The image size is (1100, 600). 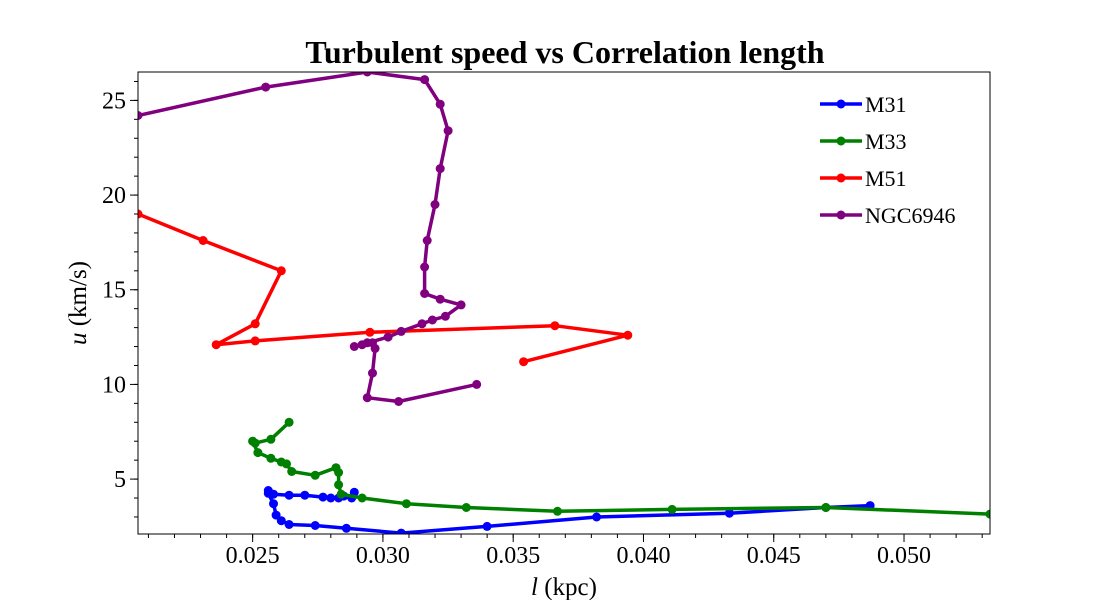 I want to click on y-tick-label: 10, so click(x=114, y=385).